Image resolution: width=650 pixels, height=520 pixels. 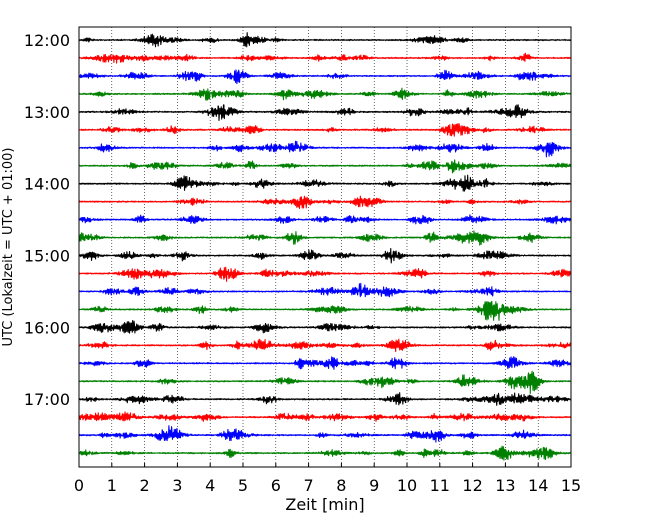 What do you see at coordinates (47, 184) in the screenshot?
I see `y-tick-label: 14:00` at bounding box center [47, 184].